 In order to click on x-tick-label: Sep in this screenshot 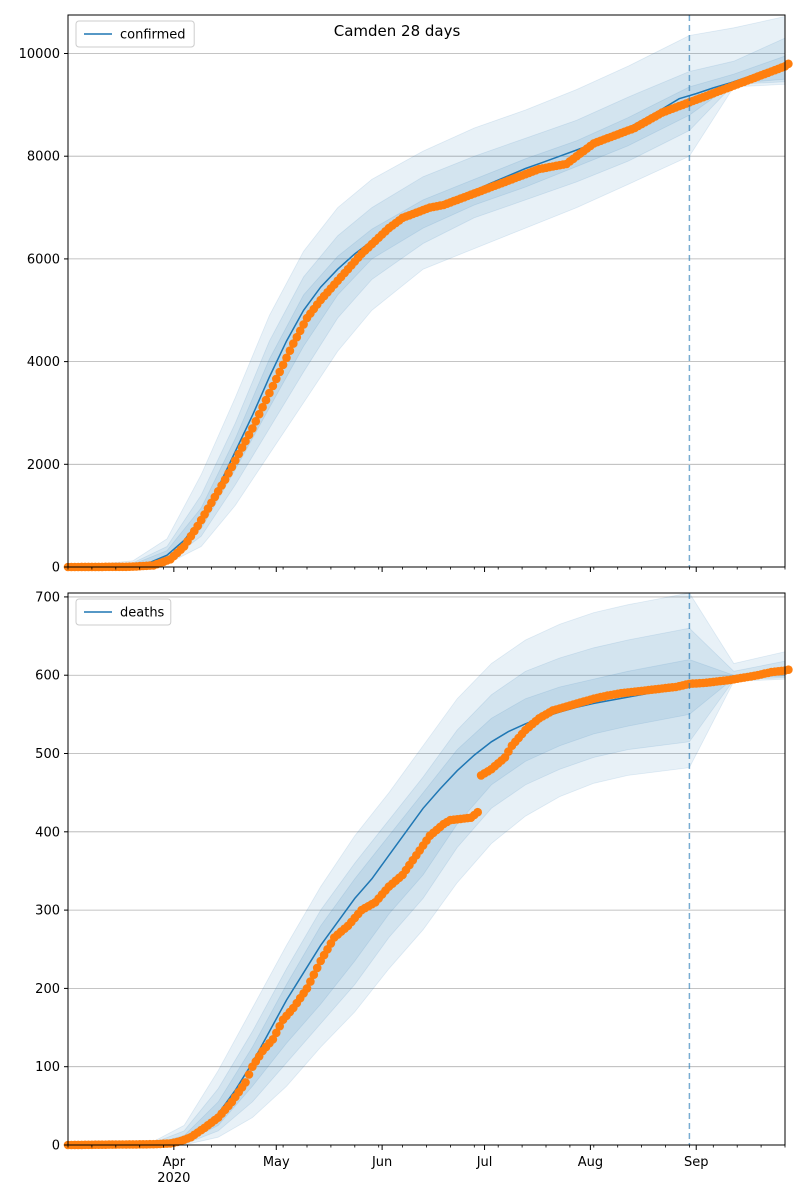, I will do `click(696, 1162)`.